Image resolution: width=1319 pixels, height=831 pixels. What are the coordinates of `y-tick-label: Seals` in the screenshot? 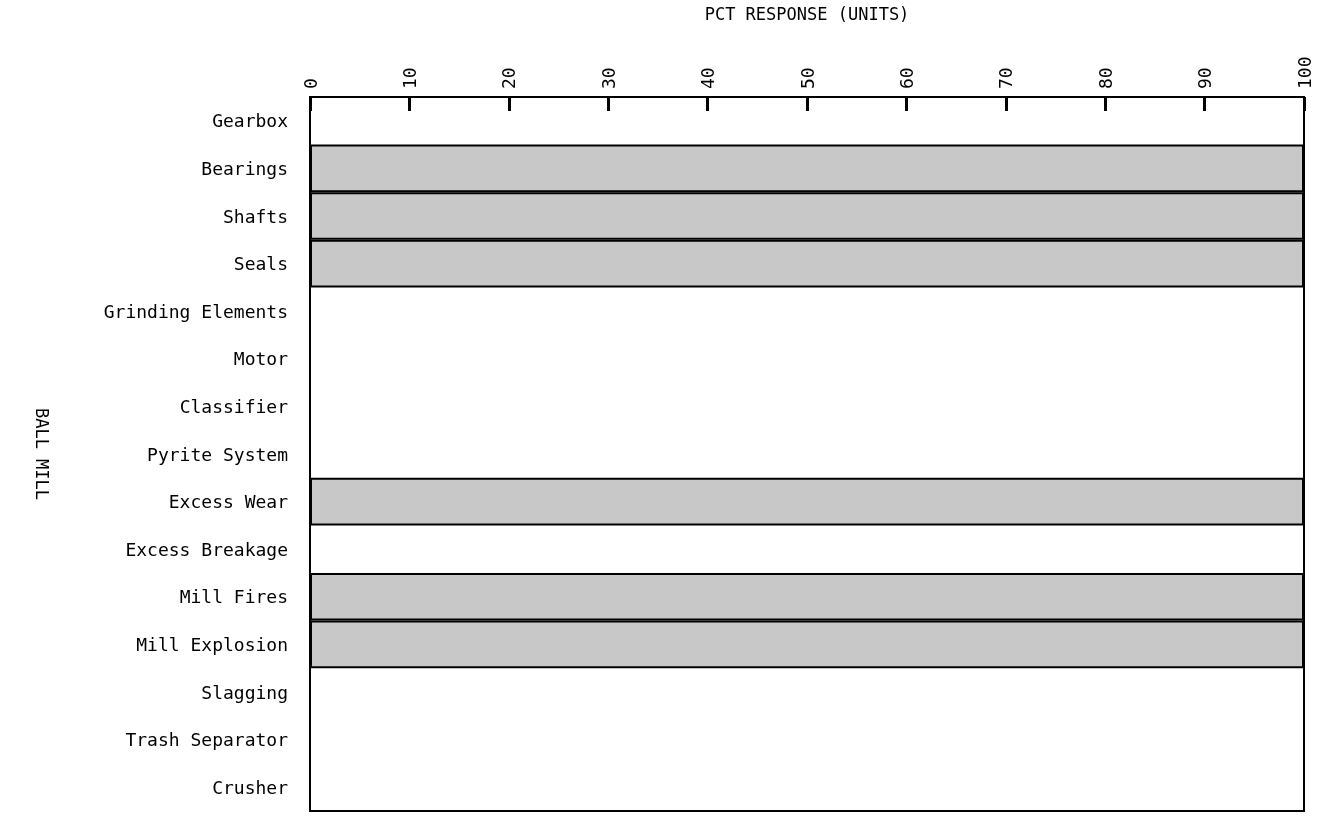 It's located at (260, 264).